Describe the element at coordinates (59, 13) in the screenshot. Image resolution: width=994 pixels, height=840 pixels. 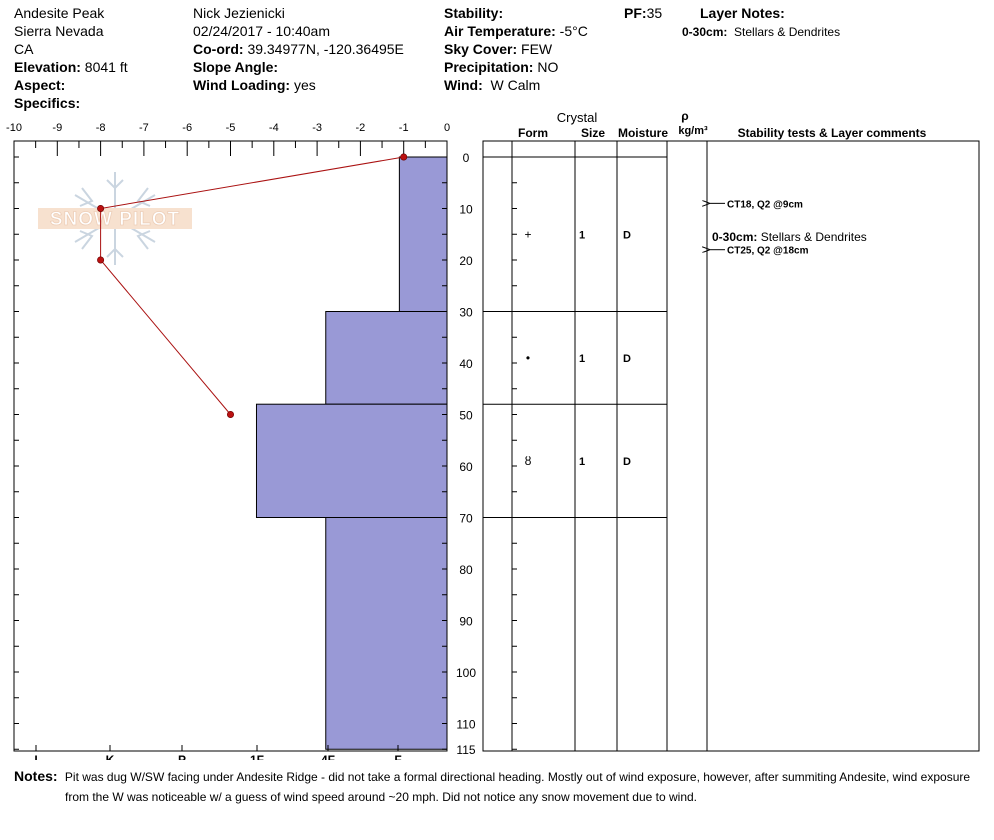
I see `location-name: Andesite Peak` at that location.